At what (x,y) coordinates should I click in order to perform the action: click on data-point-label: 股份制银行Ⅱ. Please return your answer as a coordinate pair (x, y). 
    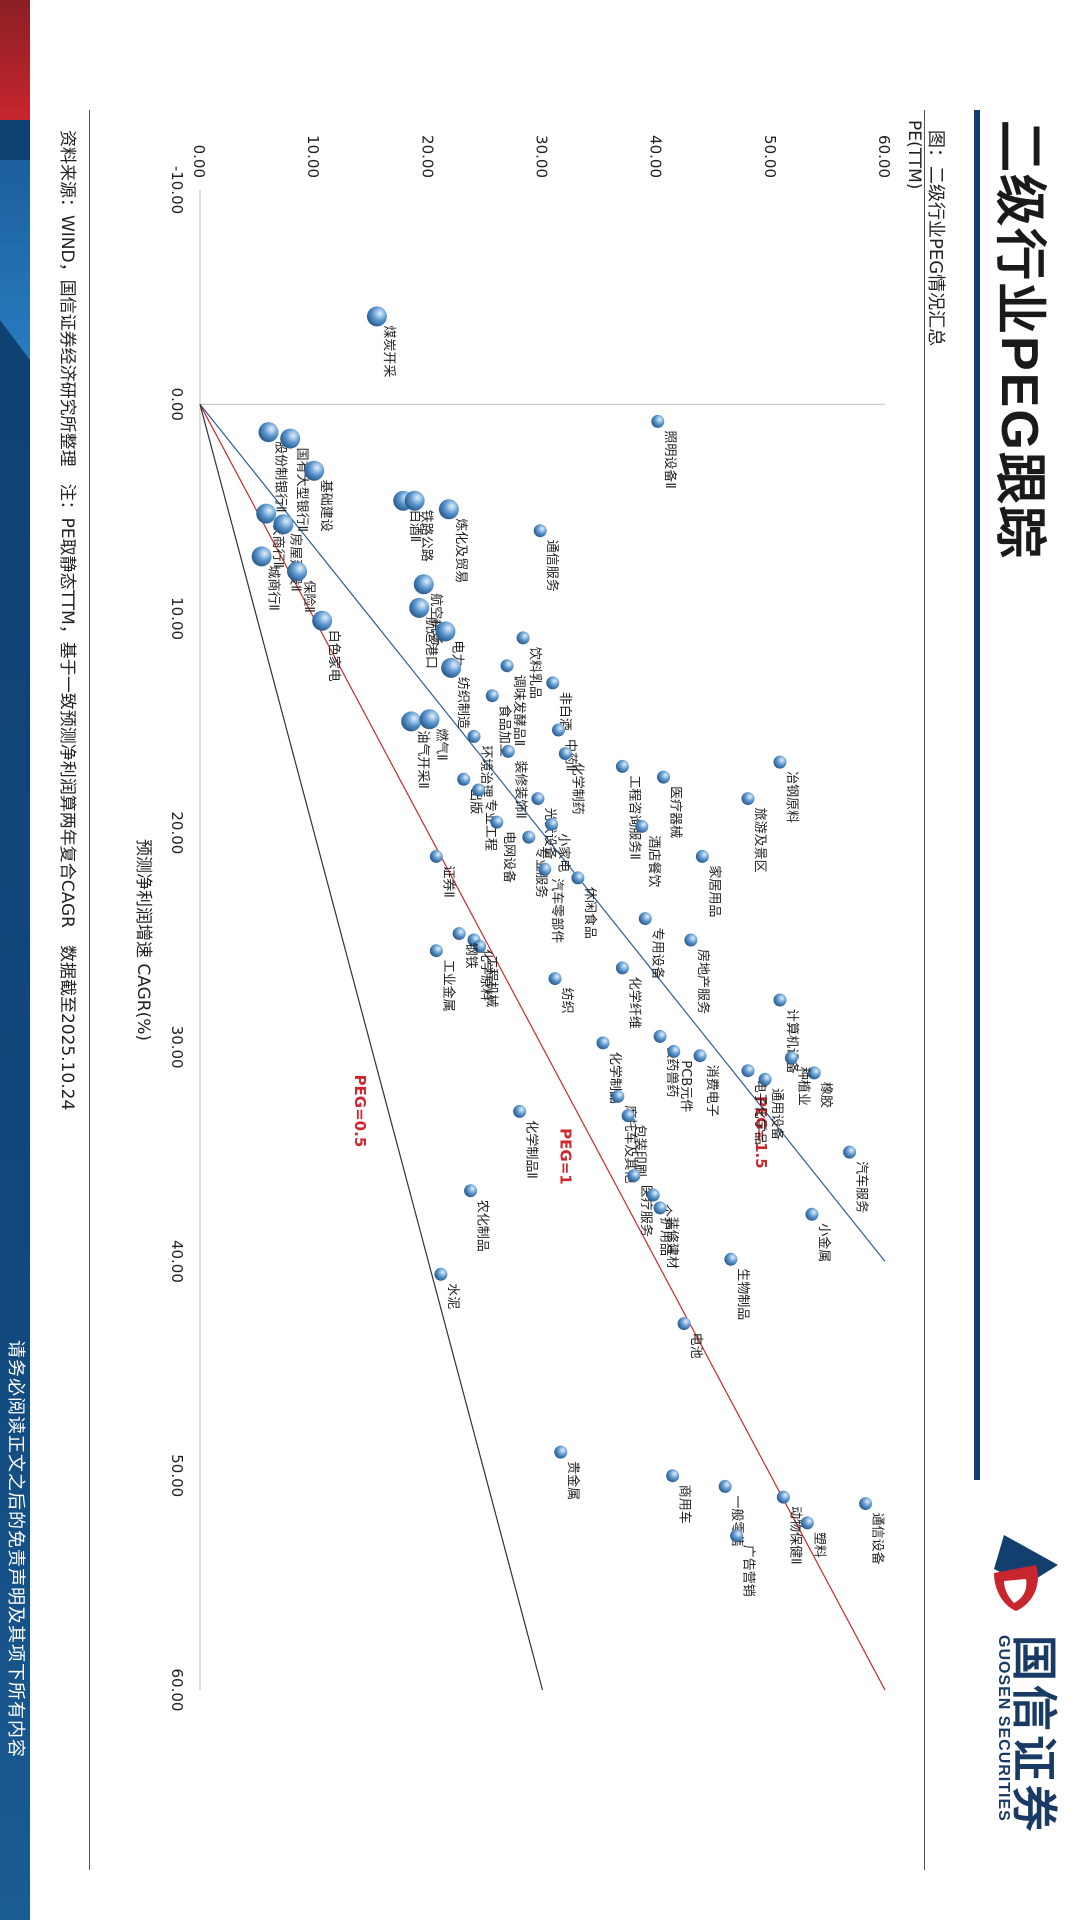
    Looking at the image, I should click on (280, 476).